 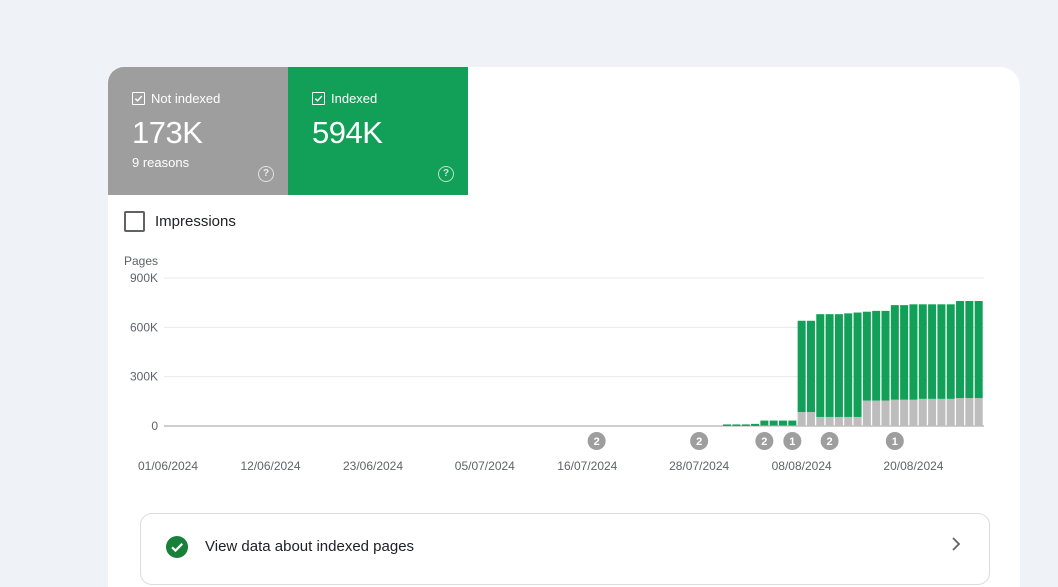 I want to click on indexed-label: Indexed, so click(x=354, y=98).